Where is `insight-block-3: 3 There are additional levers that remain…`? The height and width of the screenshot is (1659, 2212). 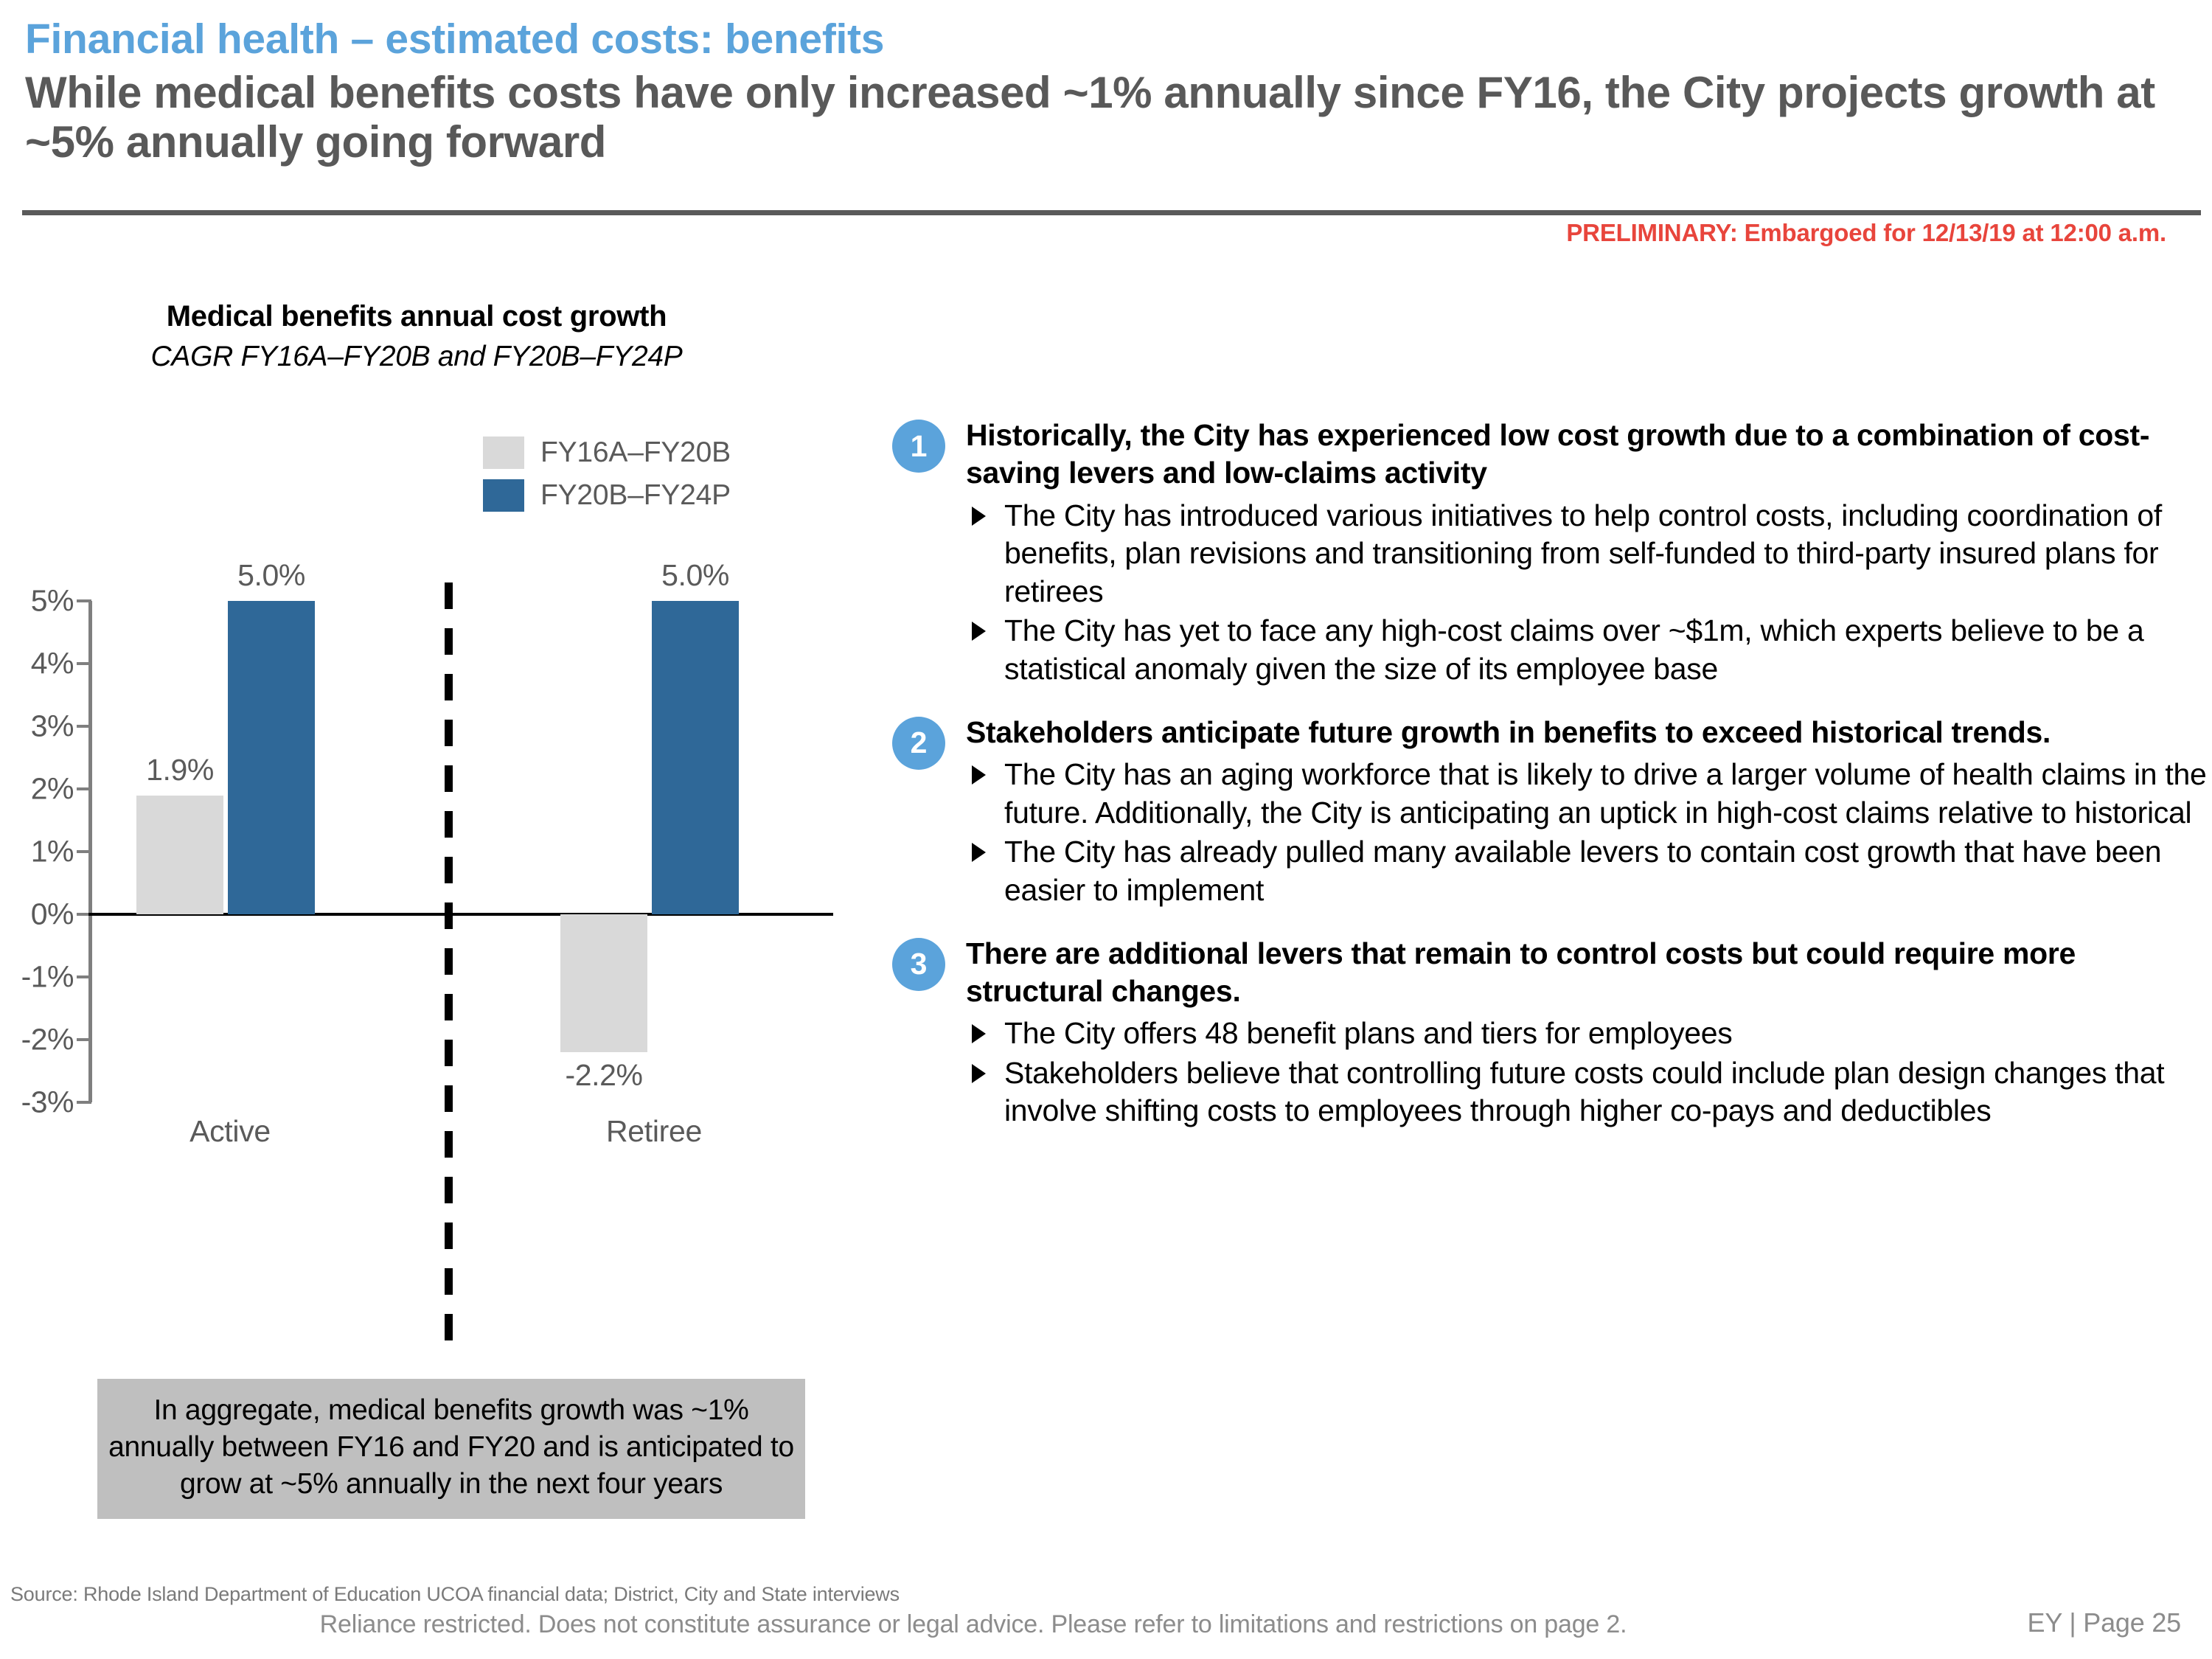 insight-block-3: 3 There are additional levers that remain… is located at coordinates (1552, 1032).